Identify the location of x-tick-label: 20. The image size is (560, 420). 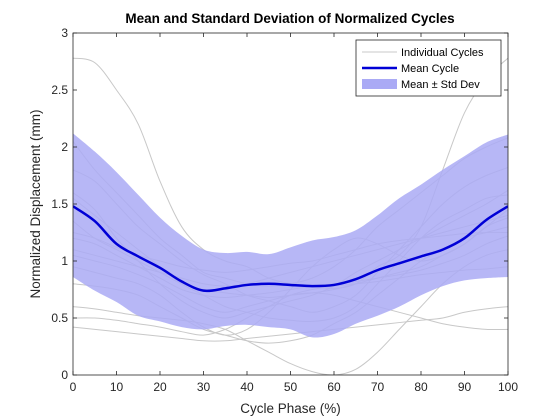
(160, 387).